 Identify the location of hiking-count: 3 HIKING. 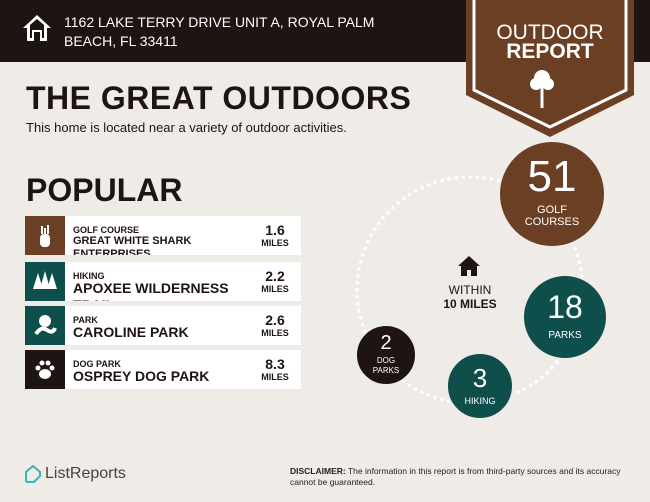
(480, 386).